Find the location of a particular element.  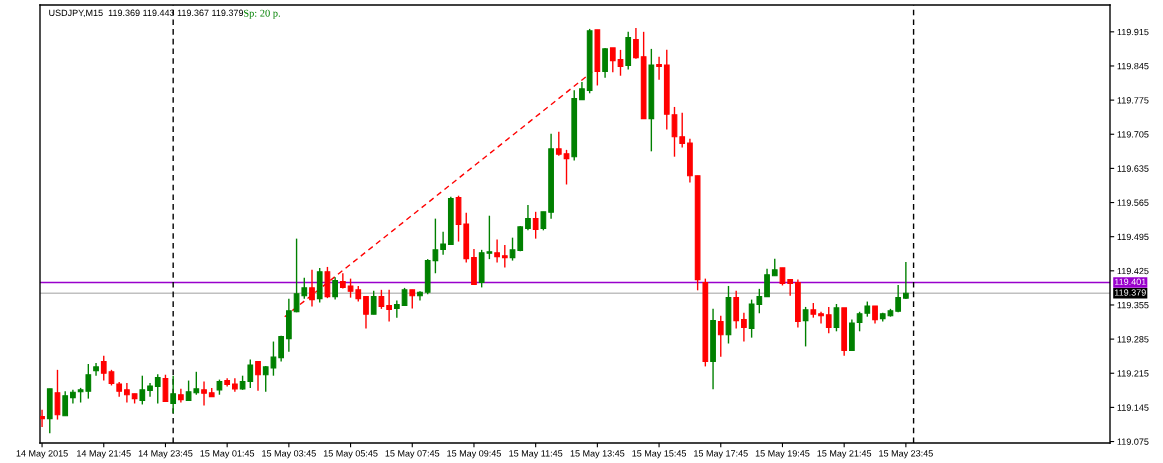

y-tick-label: 119.145 is located at coordinates (1133, 407).